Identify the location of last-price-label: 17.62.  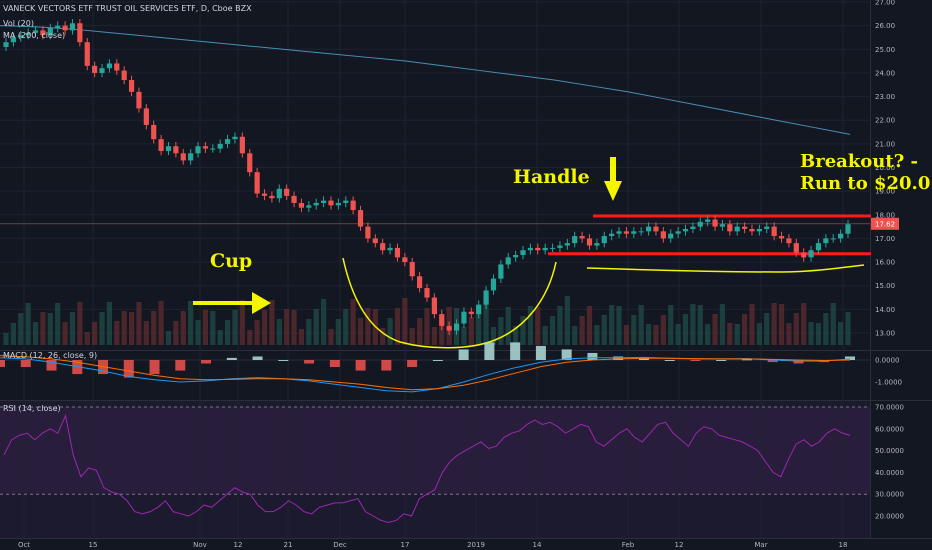
(885, 224).